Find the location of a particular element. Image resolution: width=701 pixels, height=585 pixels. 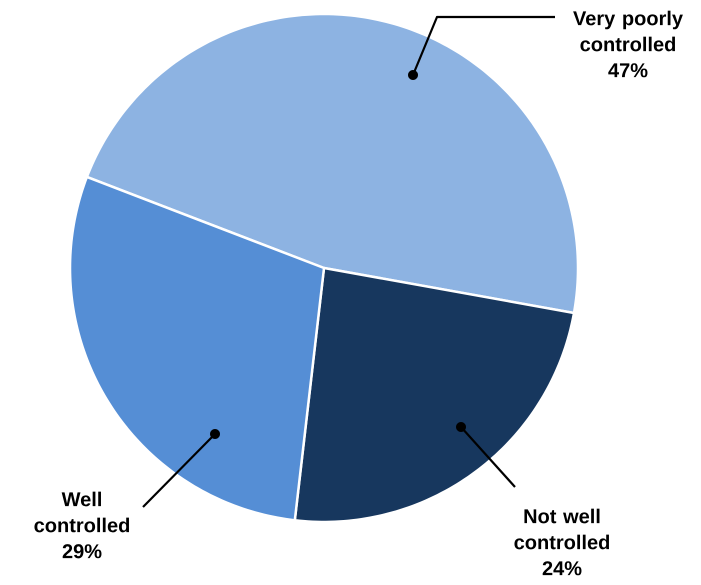

slice-label: Well controlled is located at coordinates (82, 512).